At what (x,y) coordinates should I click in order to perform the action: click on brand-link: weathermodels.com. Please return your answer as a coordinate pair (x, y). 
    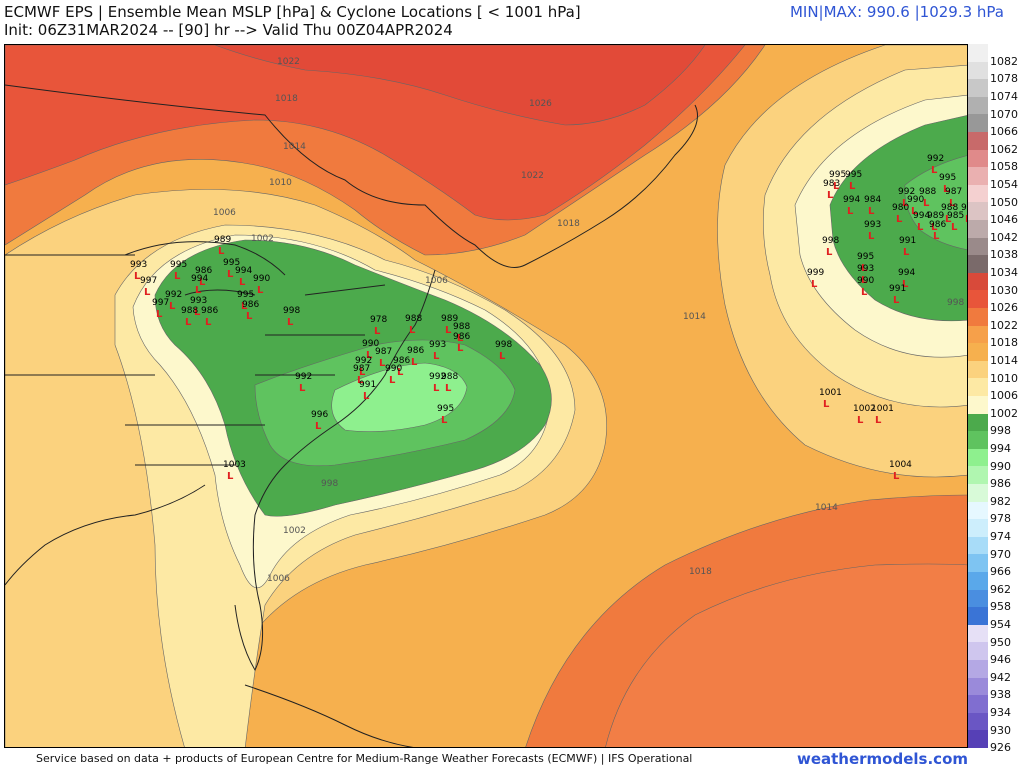
    Looking at the image, I should click on (882, 759).